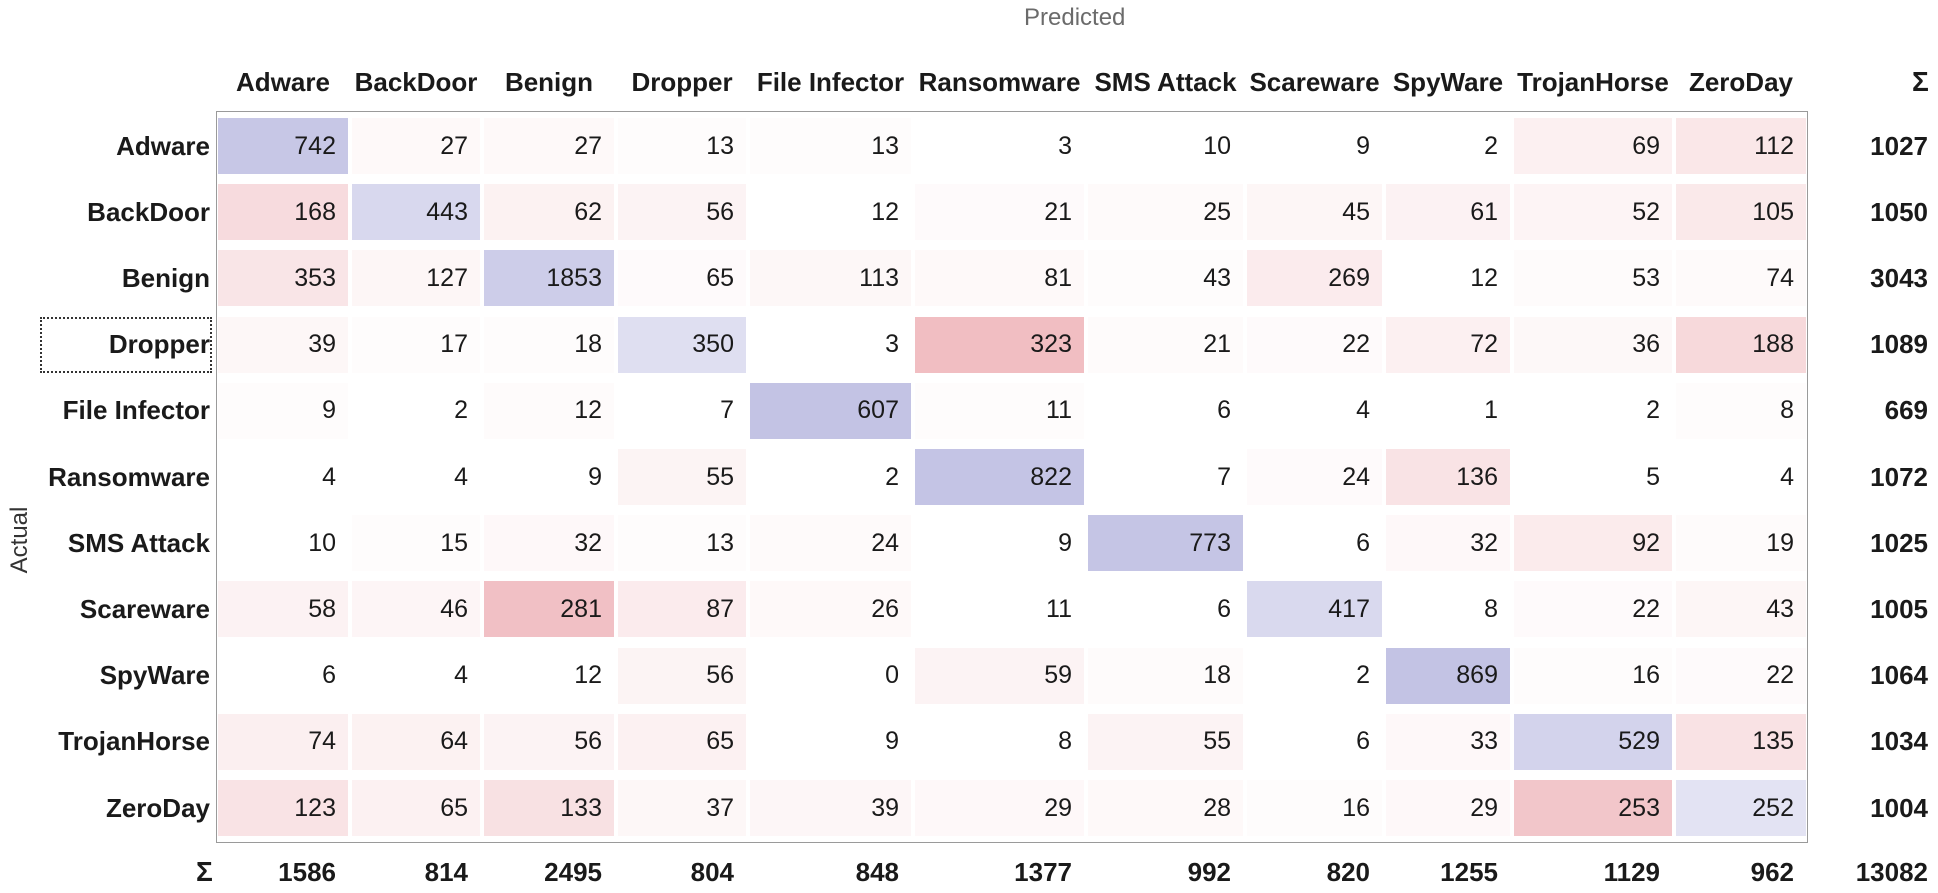 The height and width of the screenshot is (893, 1938). Describe the element at coordinates (1448, 676) in the screenshot. I see `matrix-cell: 869` at that location.